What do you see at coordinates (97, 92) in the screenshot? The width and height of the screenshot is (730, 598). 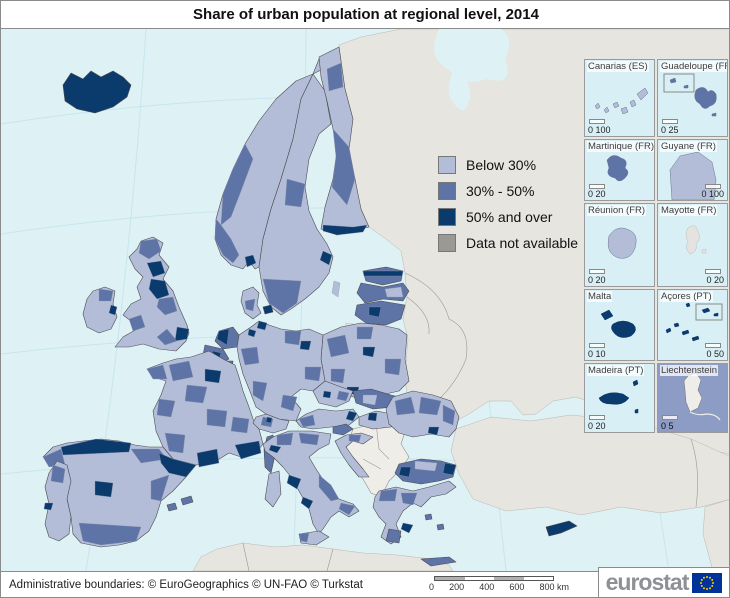 I see `country-iceland` at bounding box center [97, 92].